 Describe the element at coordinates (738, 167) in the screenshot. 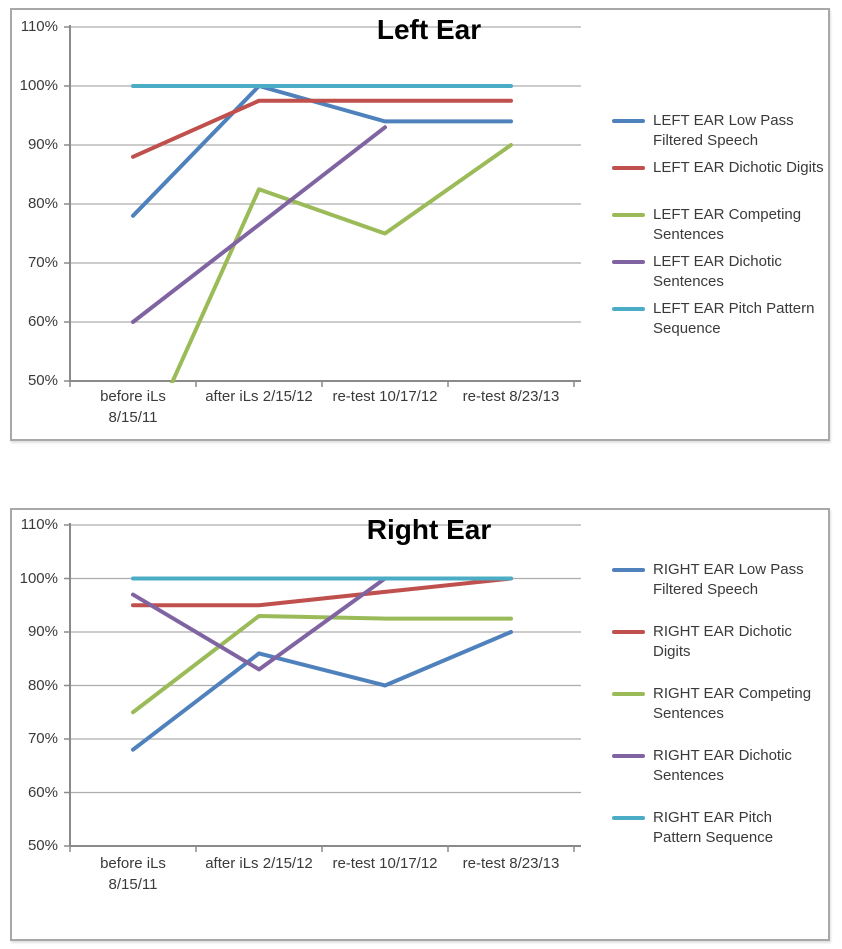

I see `legend-label-left-ear-dichotic-digits: LEFT EAR Dichotic Digits` at that location.